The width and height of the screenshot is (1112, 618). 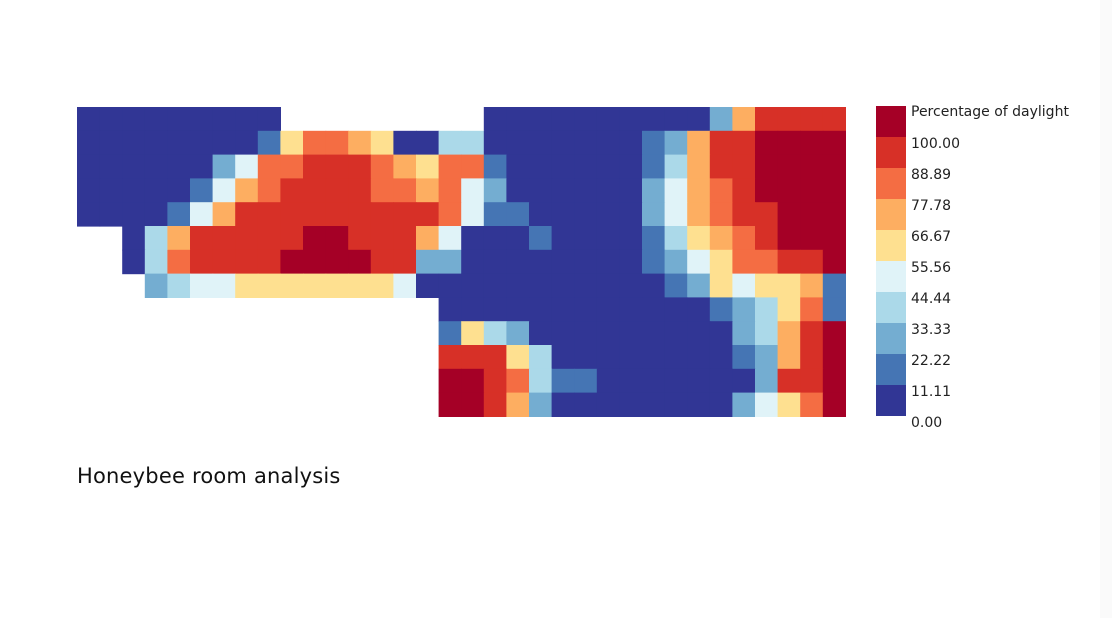 I want to click on legend-tick-label: 77.78, so click(x=931, y=206).